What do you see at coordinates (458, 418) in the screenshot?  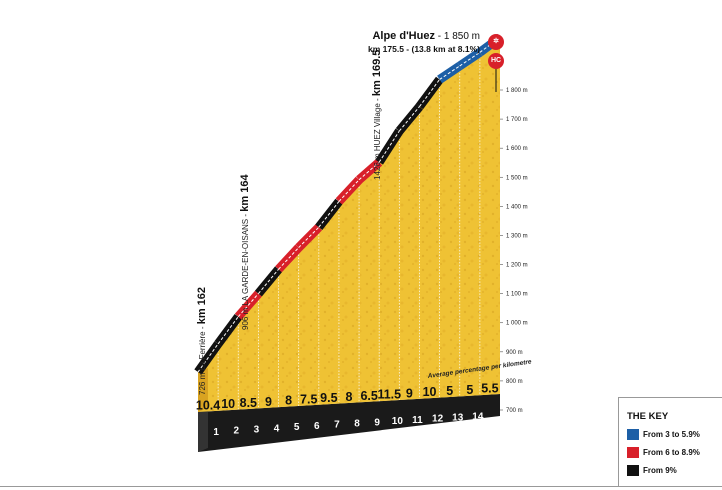 I see `km-label: 13` at bounding box center [458, 418].